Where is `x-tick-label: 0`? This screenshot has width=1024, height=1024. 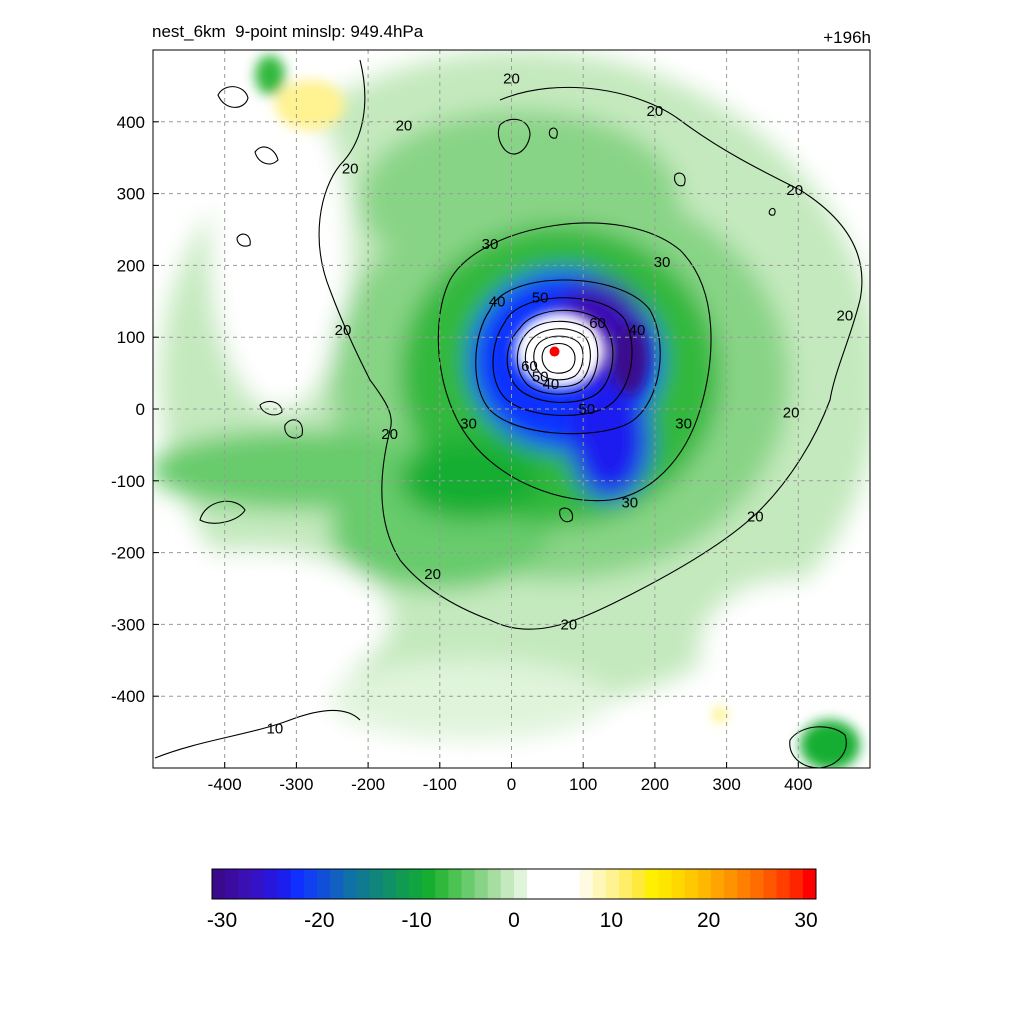
x-tick-label: 0 is located at coordinates (511, 784).